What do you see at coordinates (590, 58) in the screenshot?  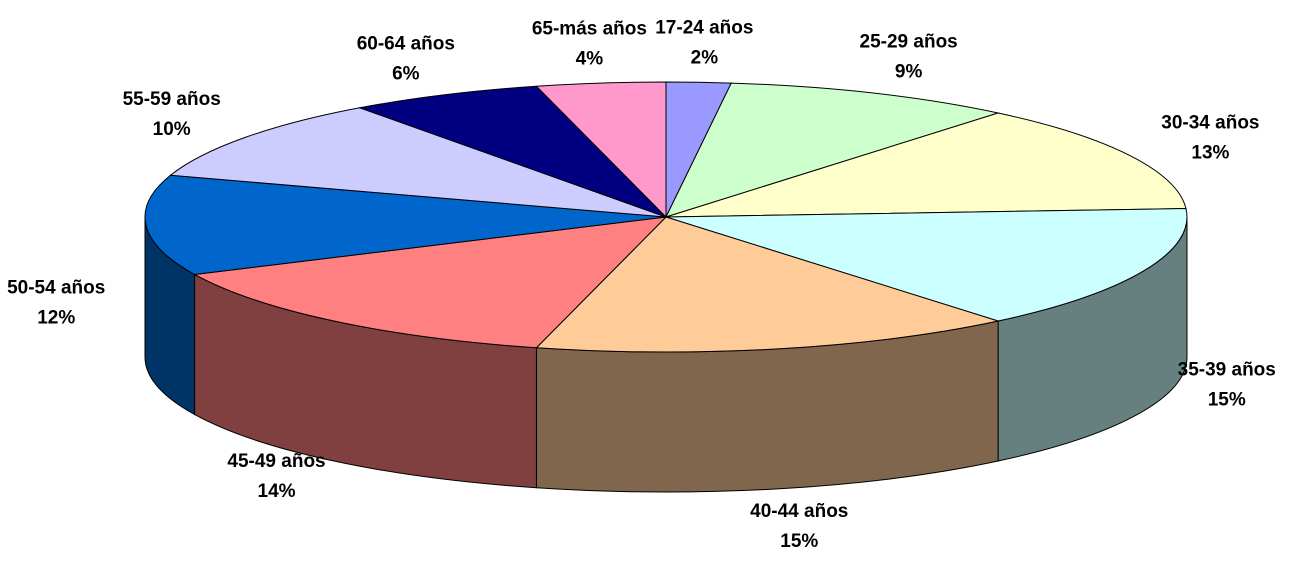 I see `value-label: 4%` at bounding box center [590, 58].